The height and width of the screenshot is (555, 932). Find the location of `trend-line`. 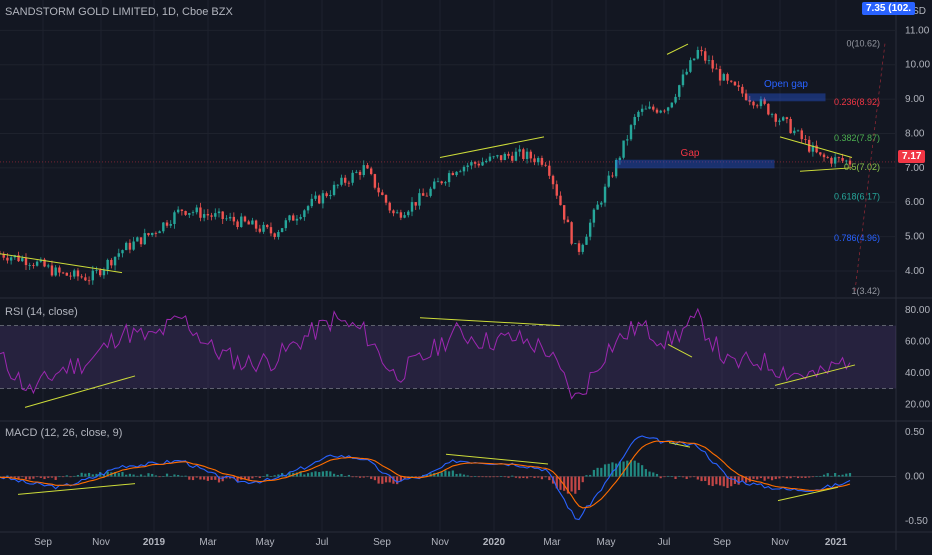

trend-line is located at coordinates (492, 147).